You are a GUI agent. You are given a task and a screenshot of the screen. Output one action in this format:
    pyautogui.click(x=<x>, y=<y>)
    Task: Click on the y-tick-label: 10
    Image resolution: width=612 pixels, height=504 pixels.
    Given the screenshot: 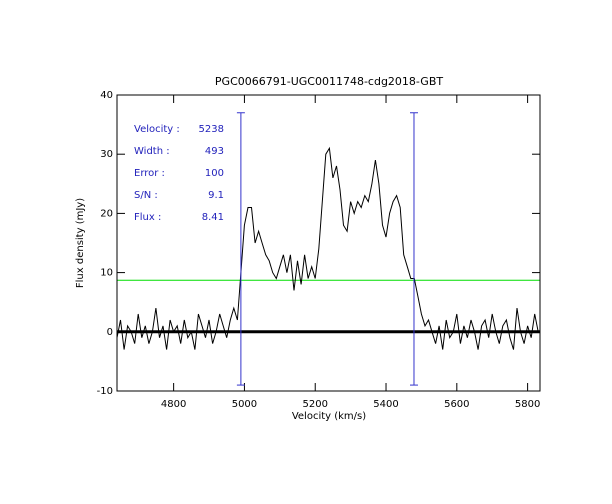 What is the action you would take?
    pyautogui.click(x=106, y=273)
    